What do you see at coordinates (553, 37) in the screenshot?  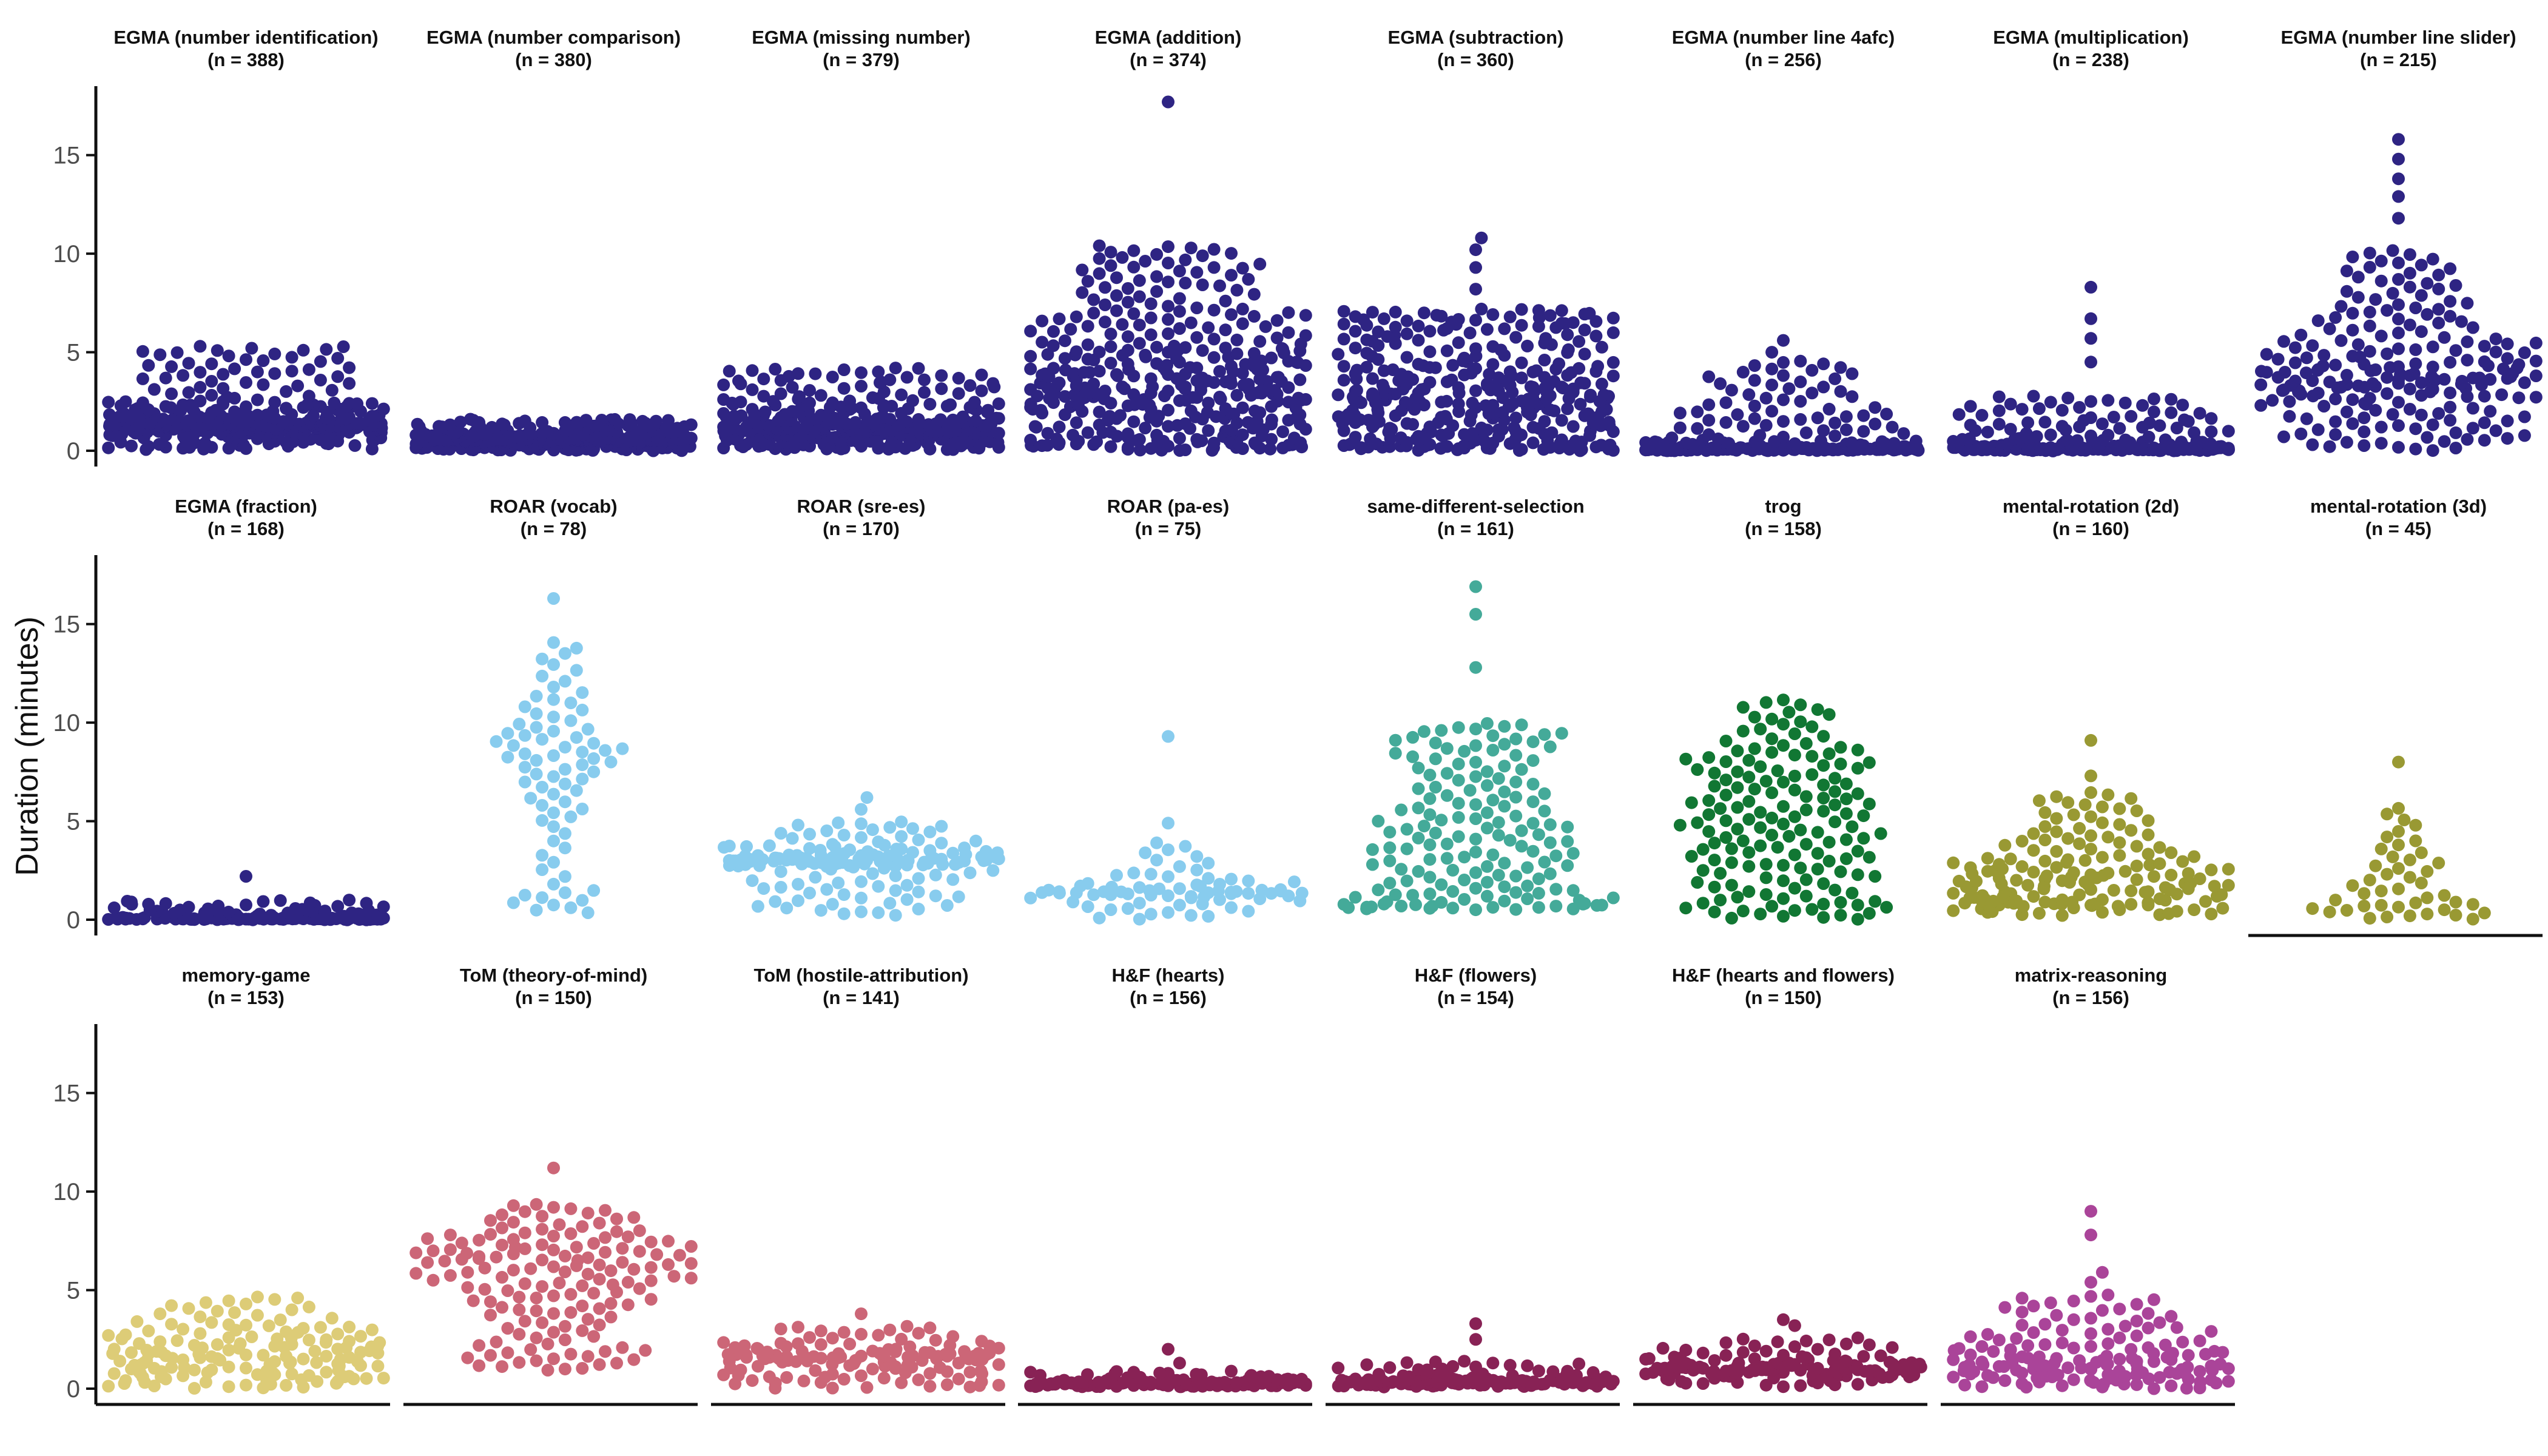 I see `panel-title: EGMA (number comparison)` at bounding box center [553, 37].